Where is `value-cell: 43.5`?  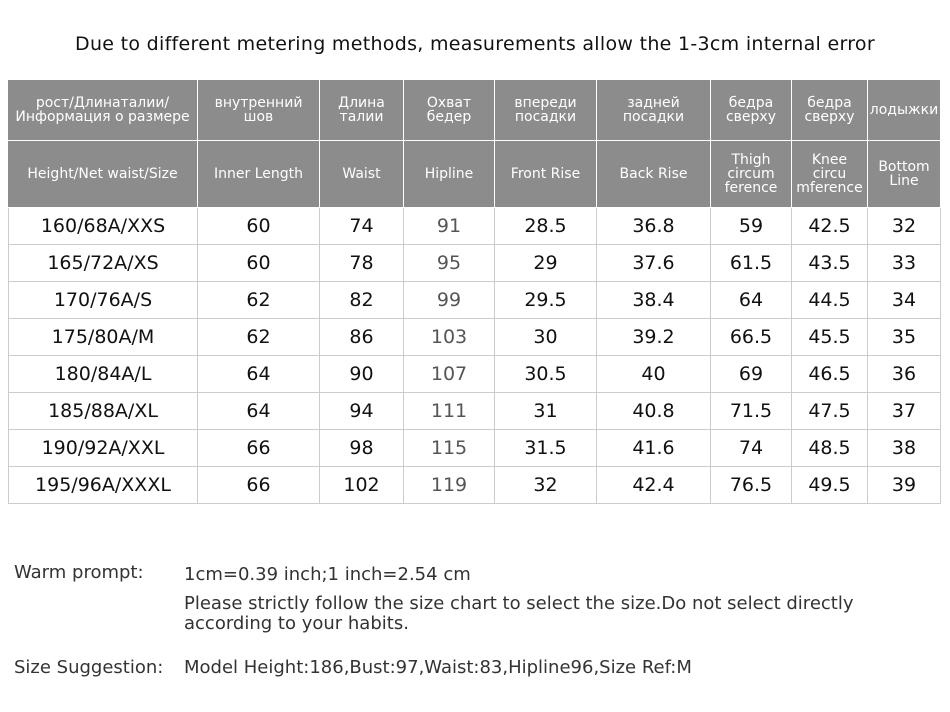 value-cell: 43.5 is located at coordinates (830, 263).